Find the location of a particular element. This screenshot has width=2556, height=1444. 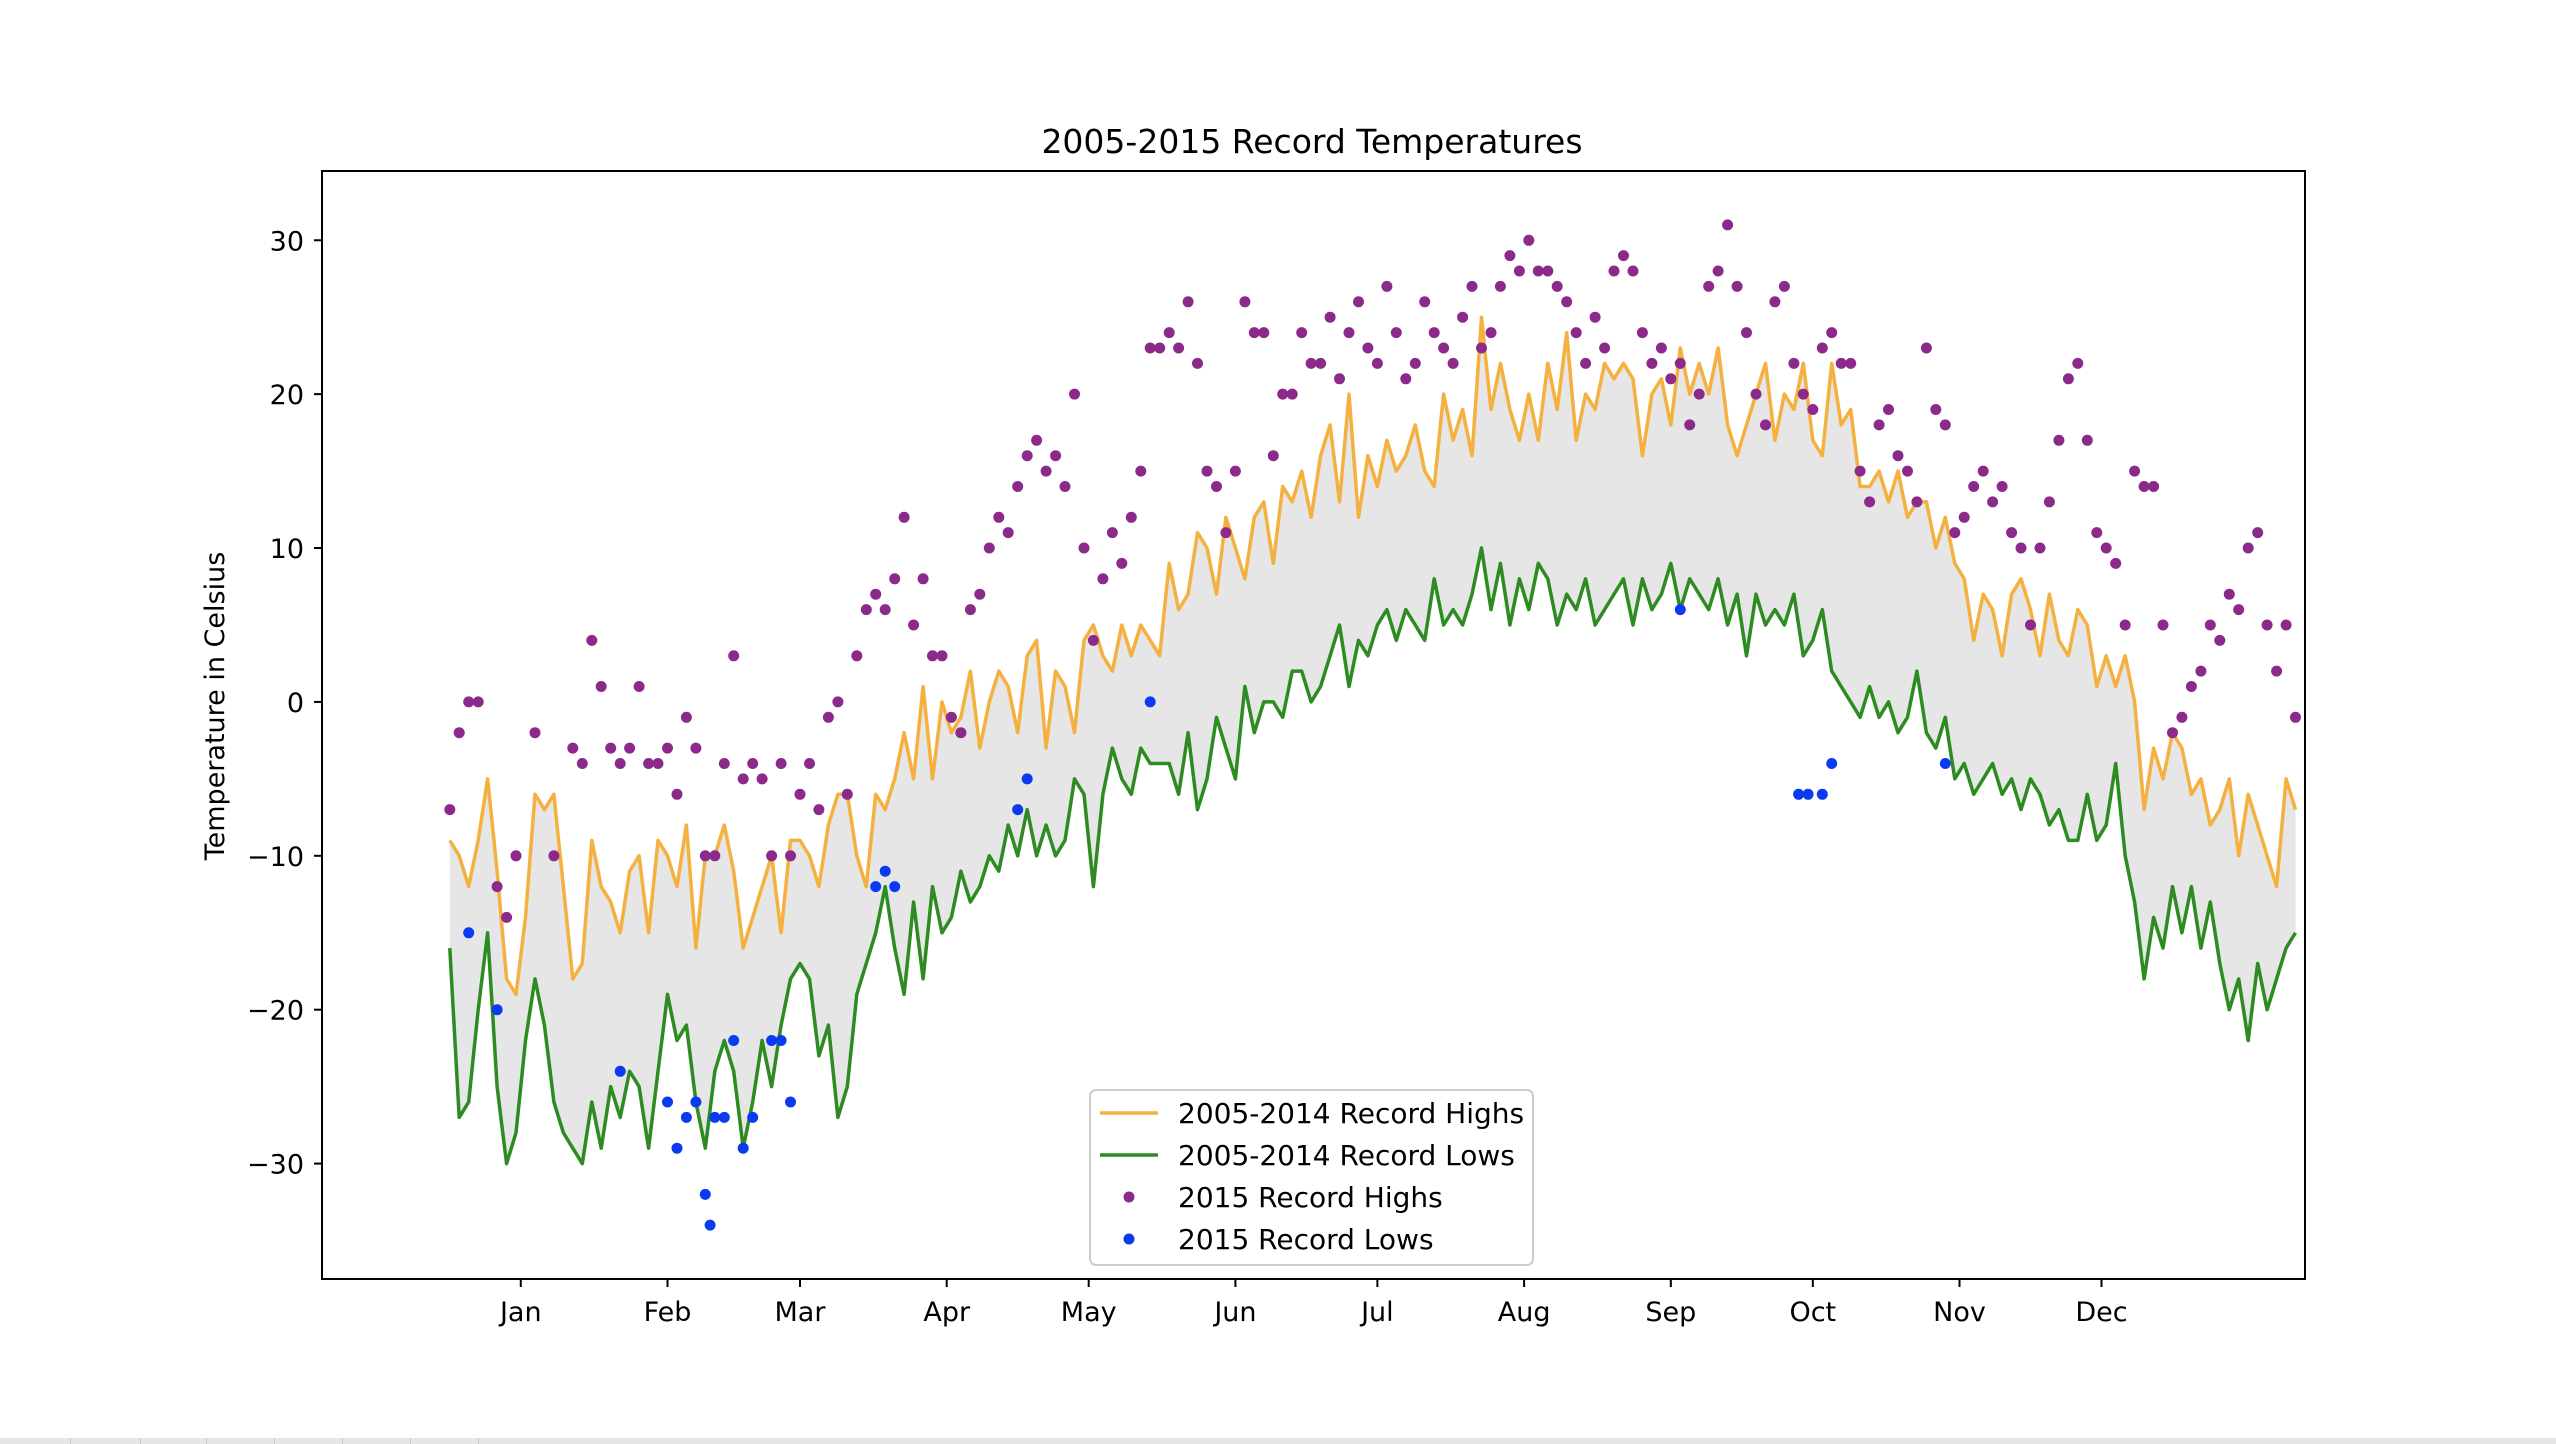

y-tick-label: 0 is located at coordinates (295, 703).